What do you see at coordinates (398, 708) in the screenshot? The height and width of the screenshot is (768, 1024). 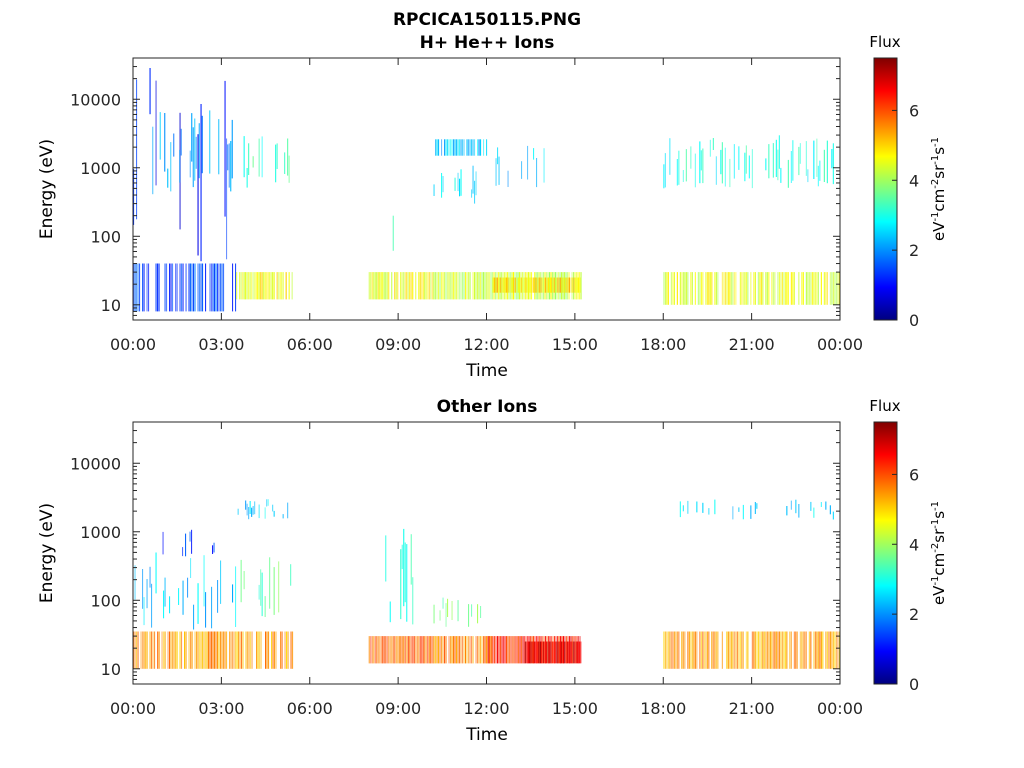 I see `x-tick-label: 09:00` at bounding box center [398, 708].